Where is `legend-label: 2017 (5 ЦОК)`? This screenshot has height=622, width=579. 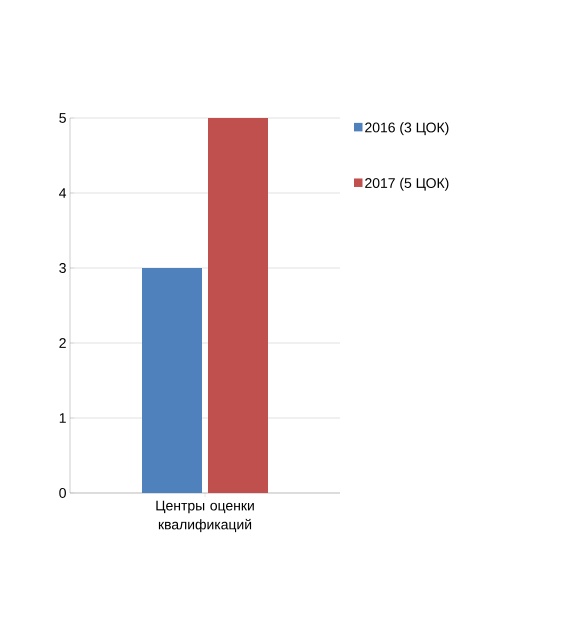
legend-label: 2017 (5 ЦОК) is located at coordinates (406, 184).